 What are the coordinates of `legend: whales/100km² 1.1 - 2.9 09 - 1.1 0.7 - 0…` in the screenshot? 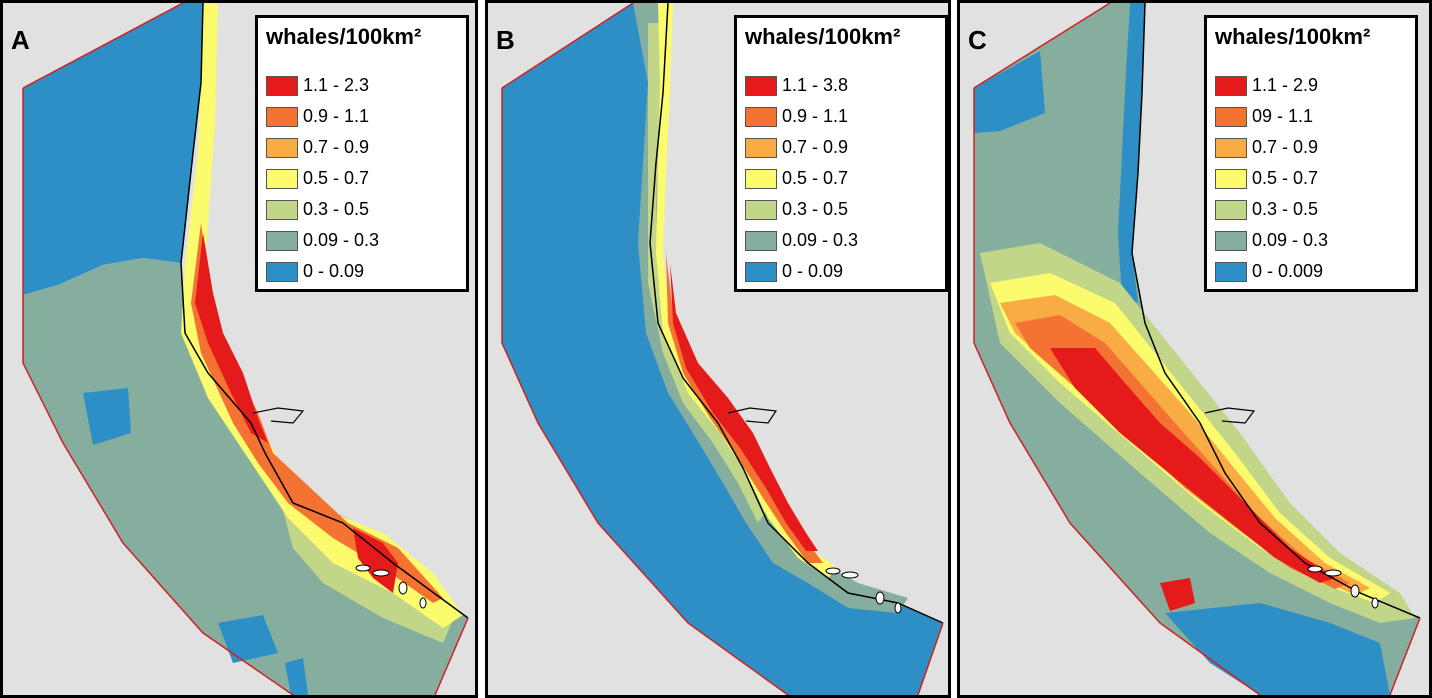 It's located at (1311, 153).